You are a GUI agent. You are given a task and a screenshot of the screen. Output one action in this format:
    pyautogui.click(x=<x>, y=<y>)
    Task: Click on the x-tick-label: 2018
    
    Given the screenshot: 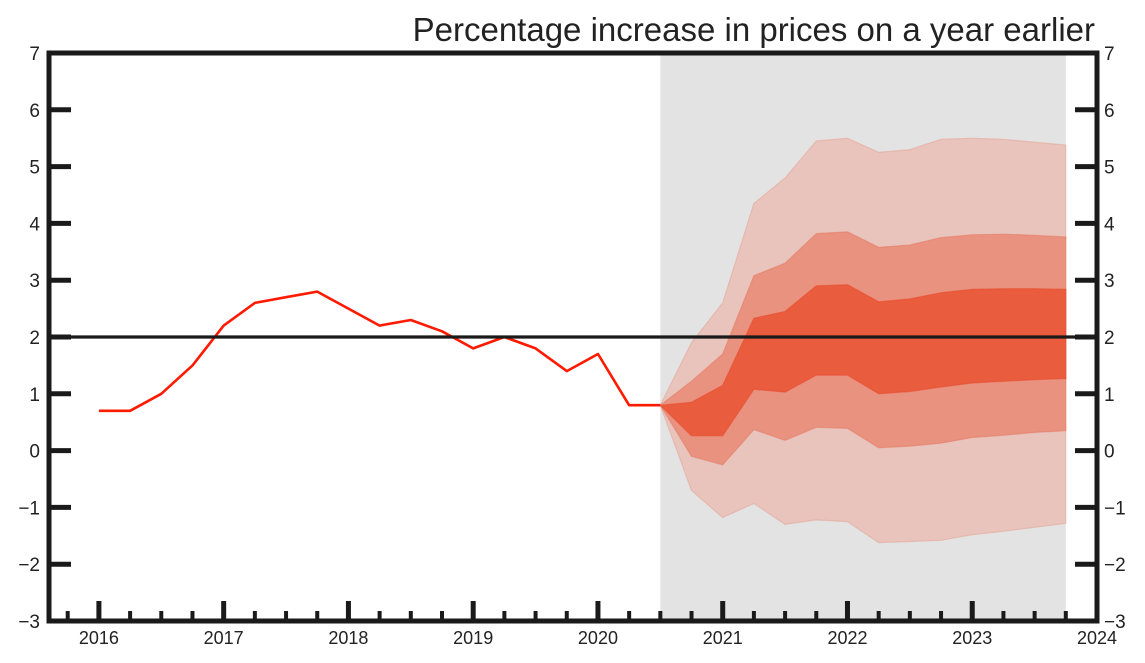 What is the action you would take?
    pyautogui.click(x=348, y=638)
    